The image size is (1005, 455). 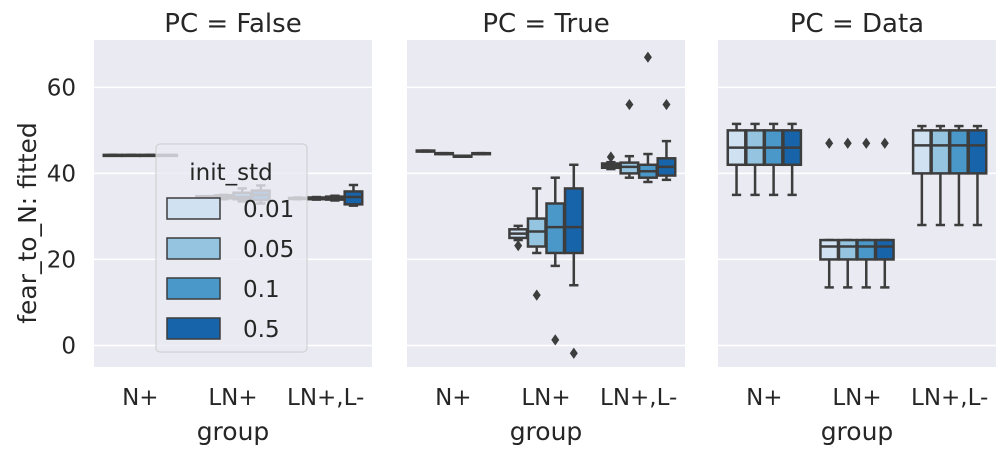 I want to click on x-tick-label-2-1: LN+, so click(x=856, y=398).